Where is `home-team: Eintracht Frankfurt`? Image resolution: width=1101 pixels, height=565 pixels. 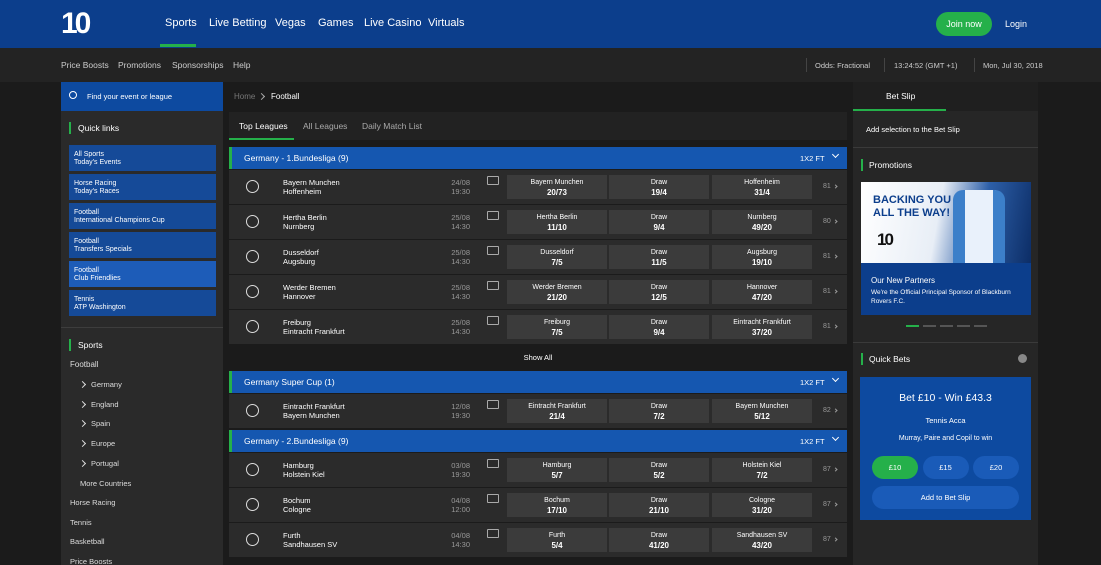
home-team: Eintracht Frankfurt is located at coordinates (314, 406).